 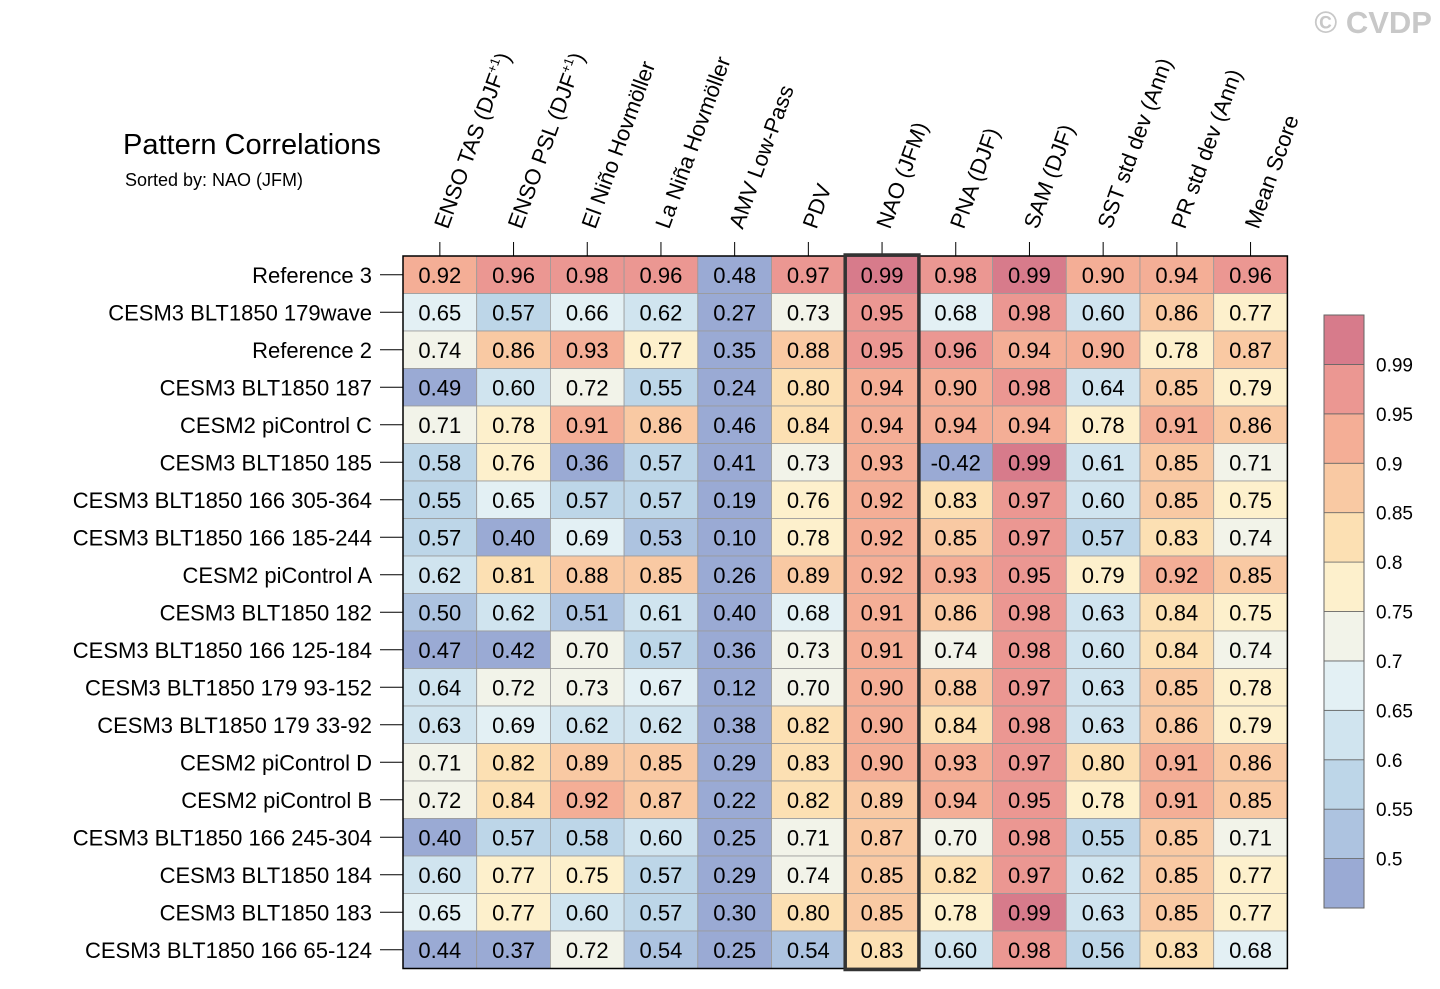 I want to click on cell-value: 0.91, so click(x=1176, y=762).